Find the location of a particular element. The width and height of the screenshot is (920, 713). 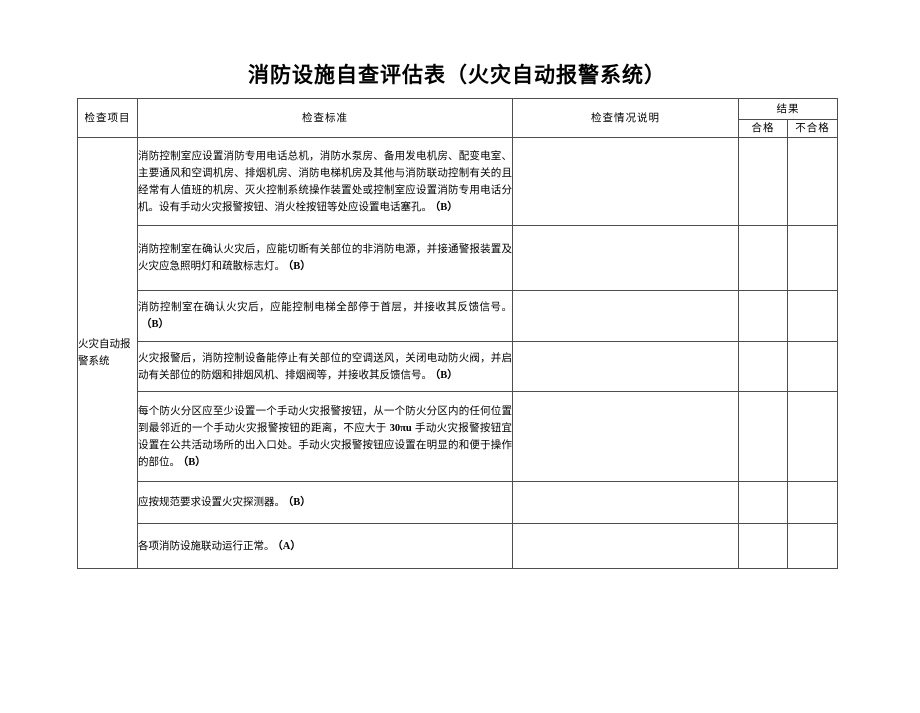

standard-text: 消防控制室在确认火灾后，应能控制电梯全部停于首层，并接收其反馈信号。 is located at coordinates (325, 307).